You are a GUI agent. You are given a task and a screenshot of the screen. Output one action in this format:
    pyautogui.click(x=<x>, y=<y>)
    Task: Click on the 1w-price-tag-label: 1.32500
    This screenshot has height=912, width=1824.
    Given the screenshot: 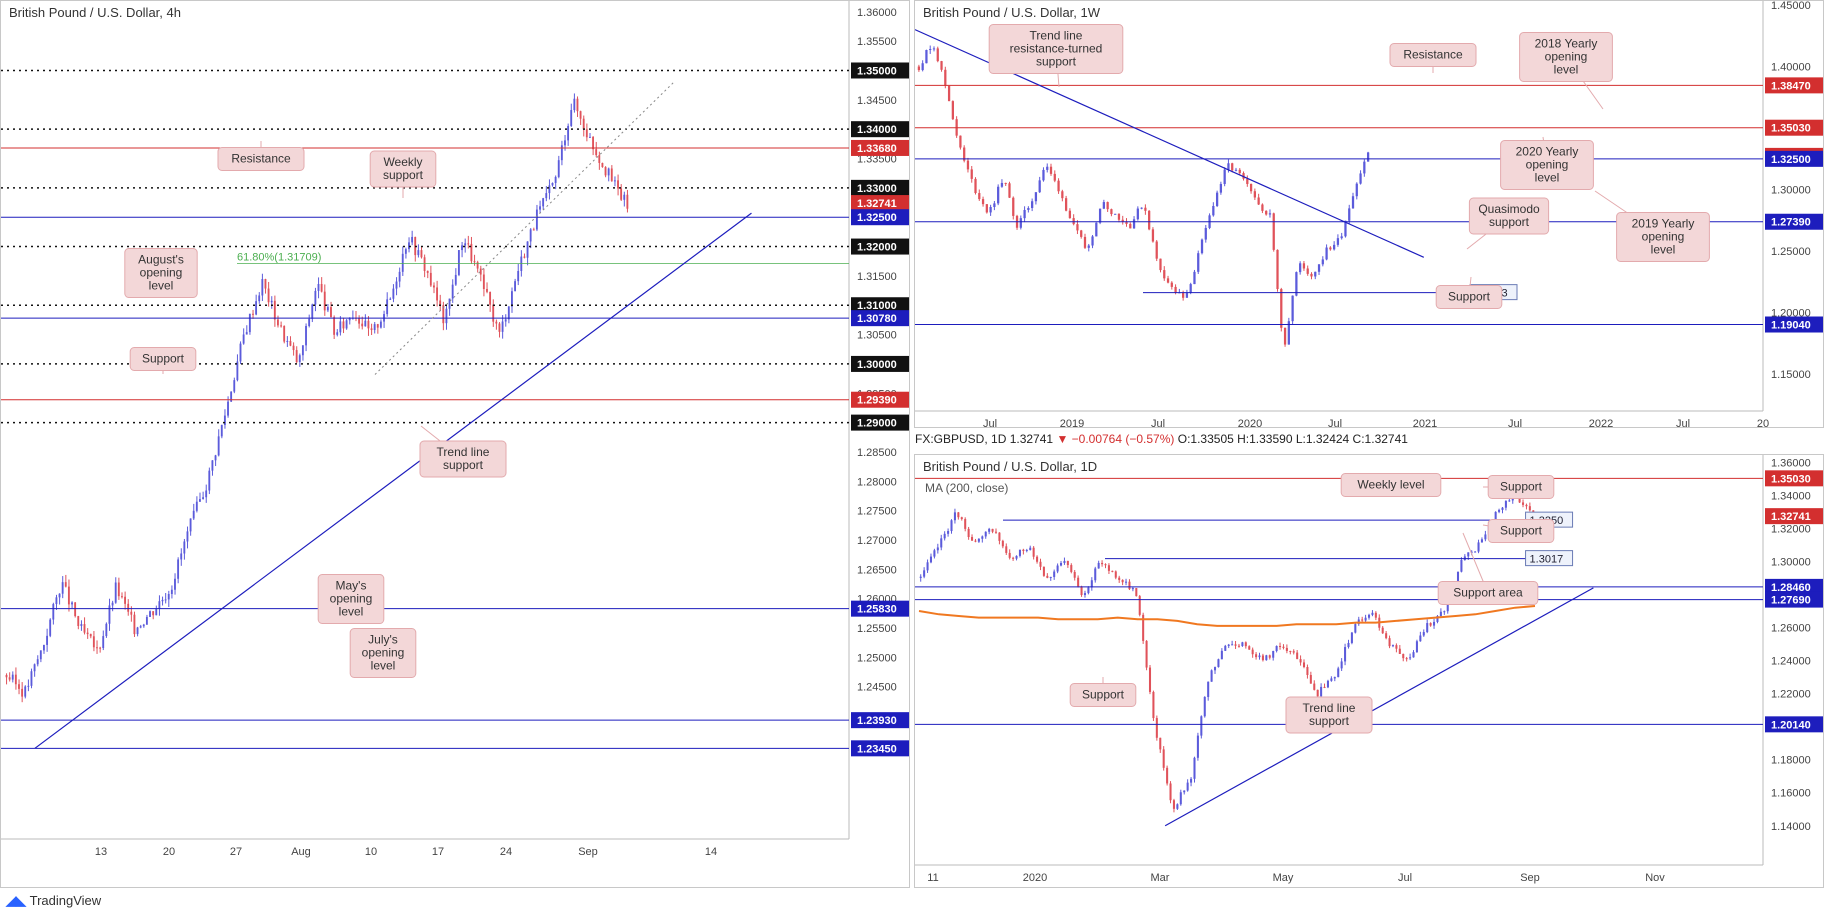 What is the action you would take?
    pyautogui.click(x=1791, y=160)
    